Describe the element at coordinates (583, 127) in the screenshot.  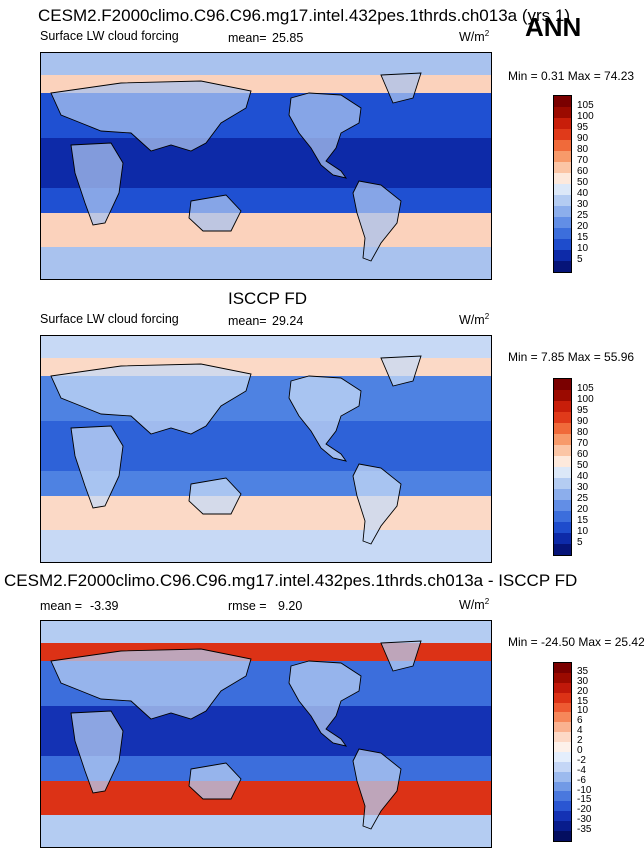
I see `colorbar-tick-label: 95` at that location.